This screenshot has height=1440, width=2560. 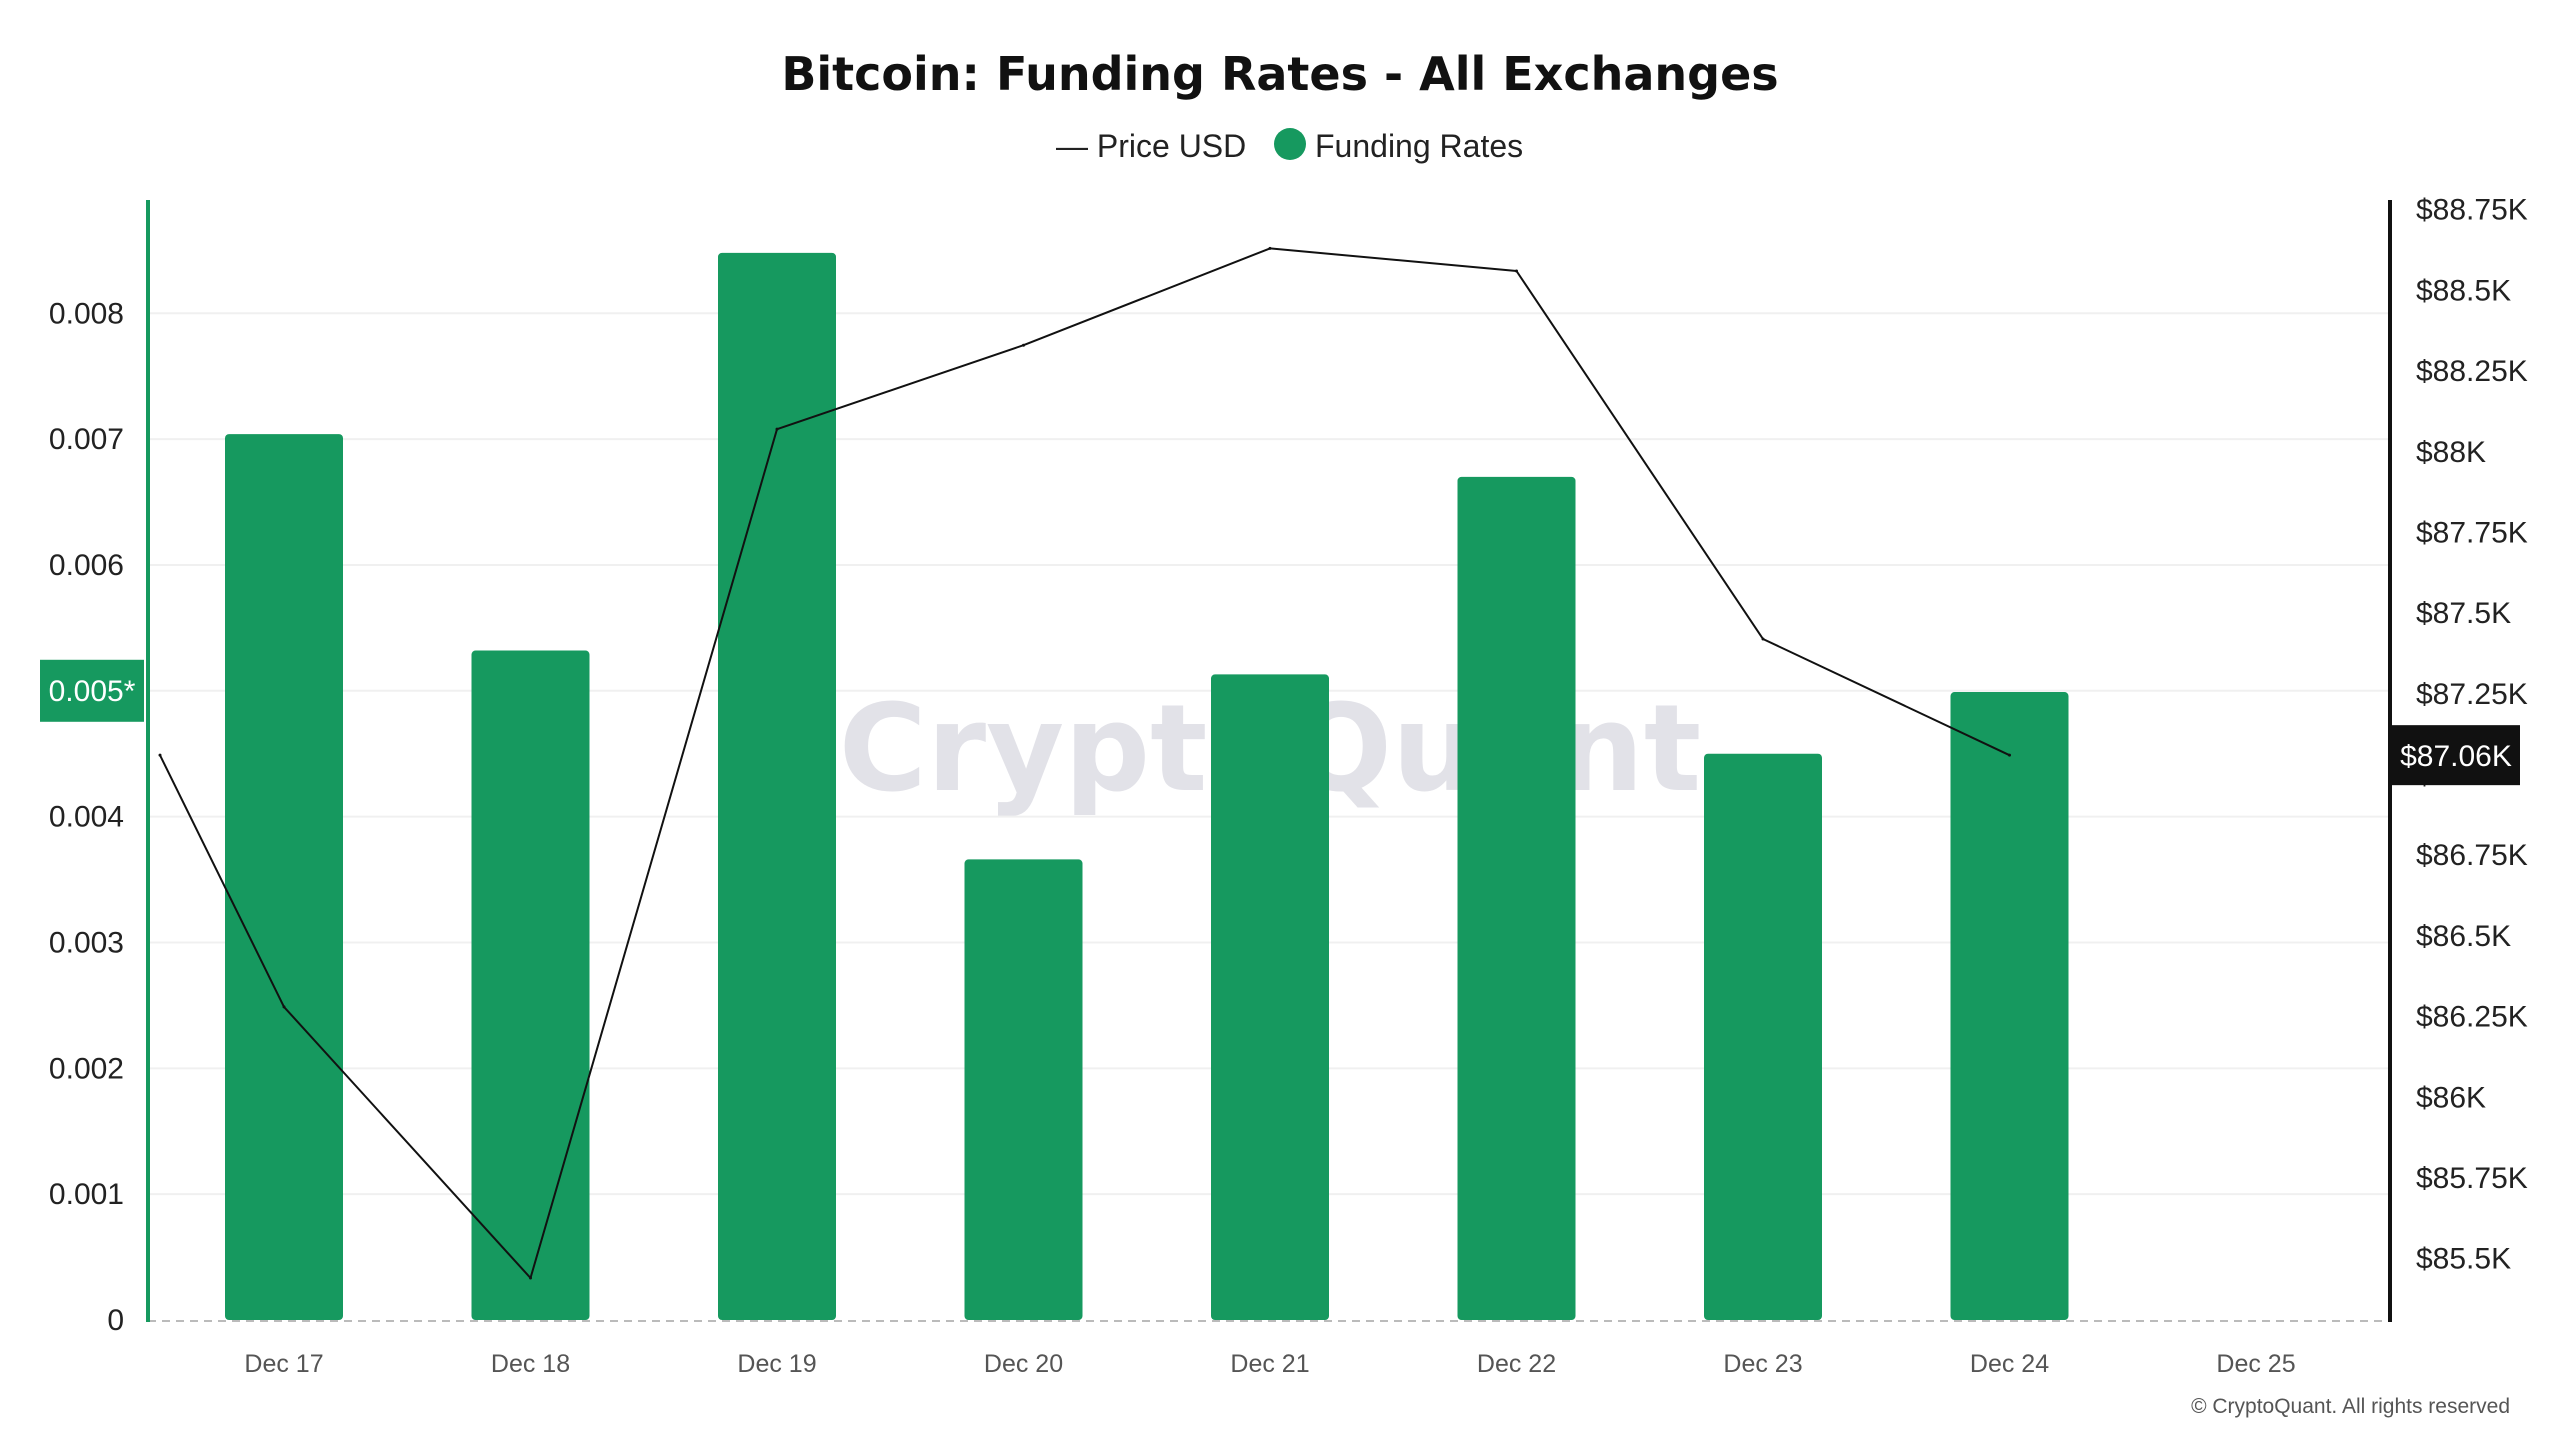 I want to click on right-tick-label: $87.75K, so click(x=2472, y=532).